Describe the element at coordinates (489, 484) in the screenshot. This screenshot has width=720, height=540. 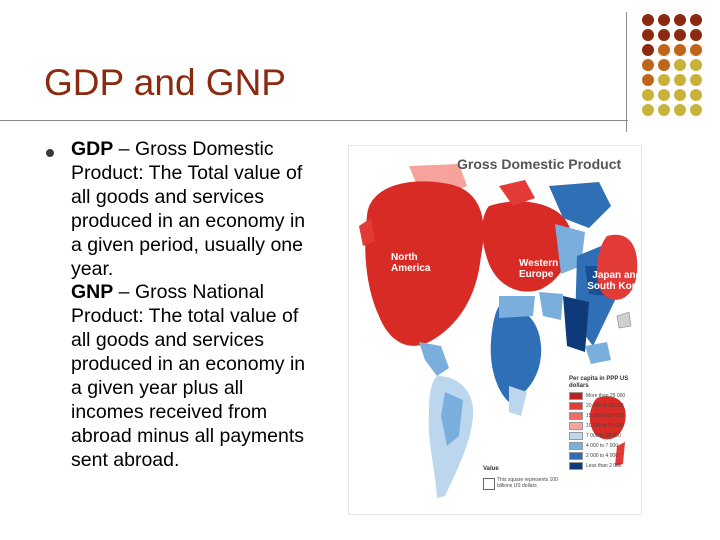
I see `value-square-icon` at that location.